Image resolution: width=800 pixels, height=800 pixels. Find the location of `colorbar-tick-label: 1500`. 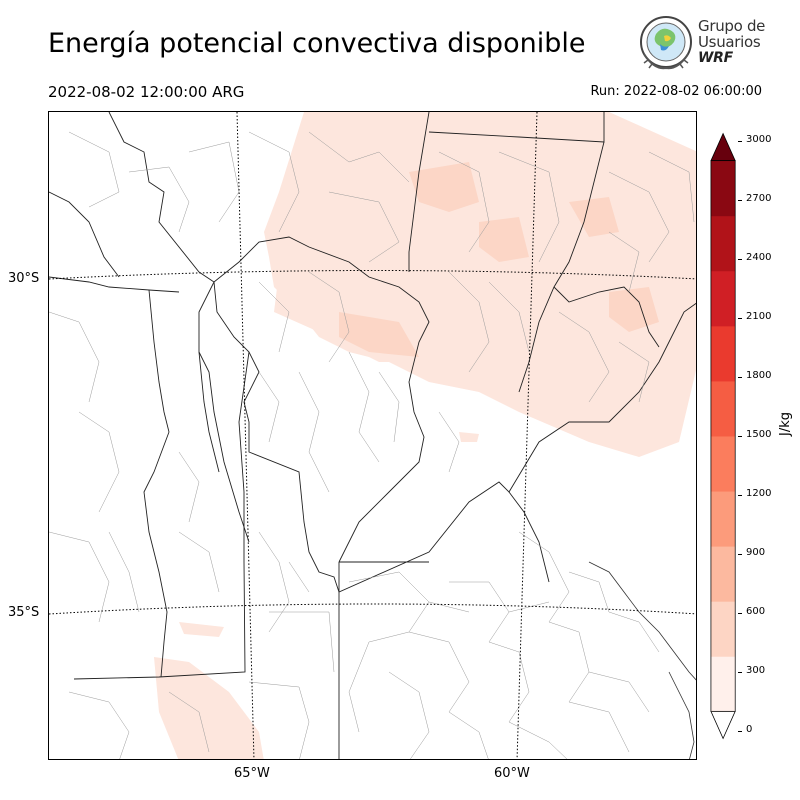

colorbar-tick-label: 1500 is located at coordinates (759, 434).